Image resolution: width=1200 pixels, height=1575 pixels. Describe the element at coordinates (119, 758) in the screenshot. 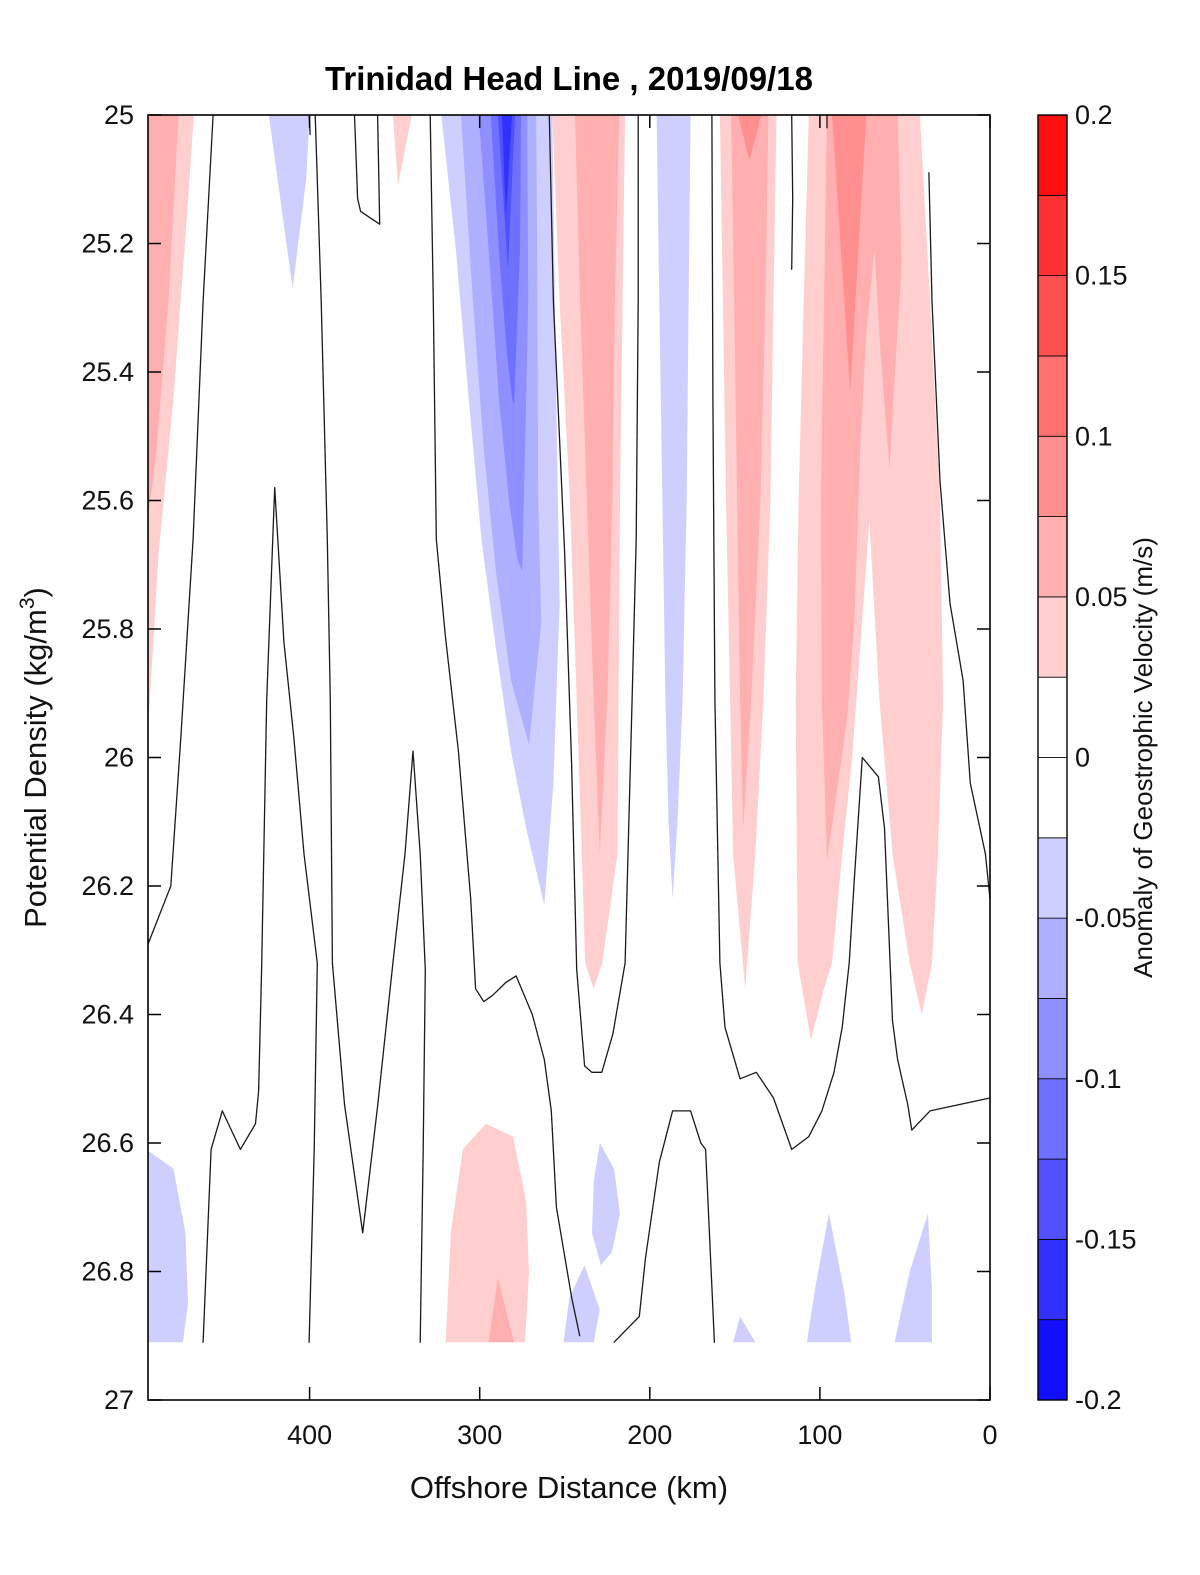

I see `y-tick-label: 26` at that location.